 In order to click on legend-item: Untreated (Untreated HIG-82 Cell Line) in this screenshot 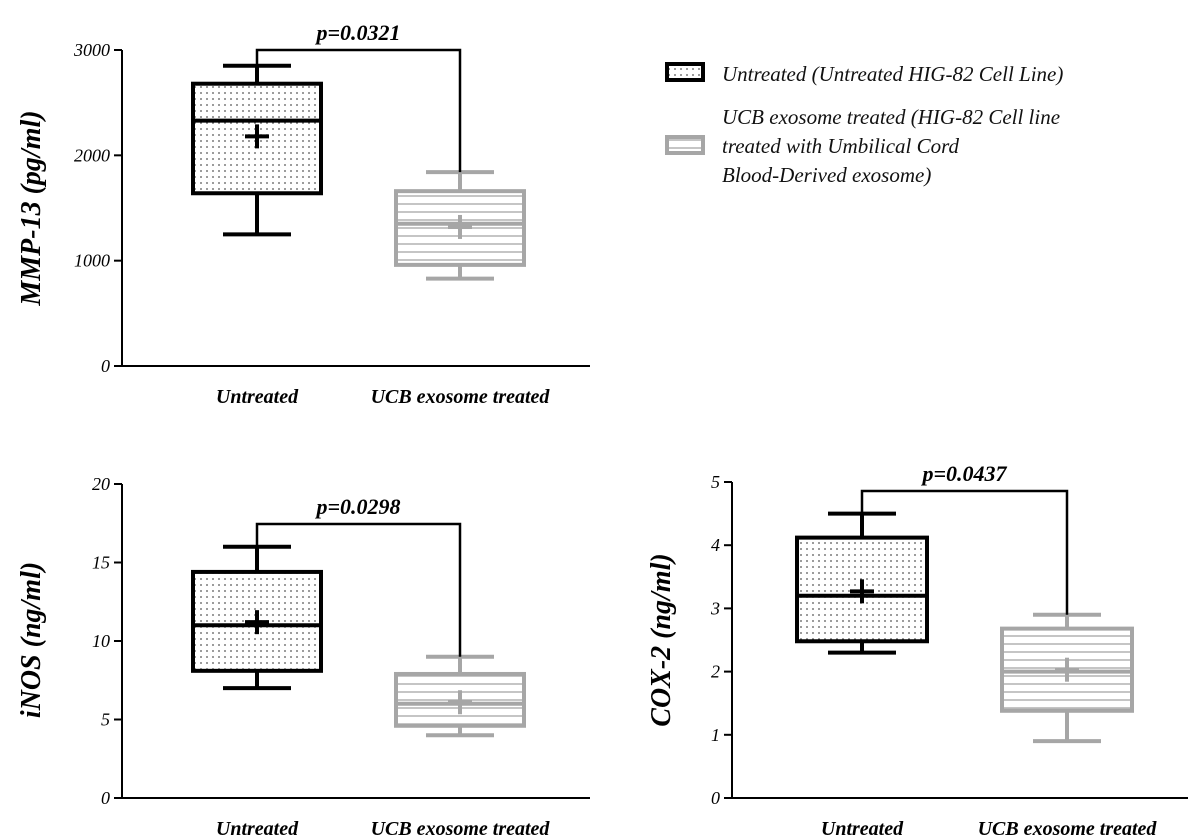, I will do `click(864, 74)`.